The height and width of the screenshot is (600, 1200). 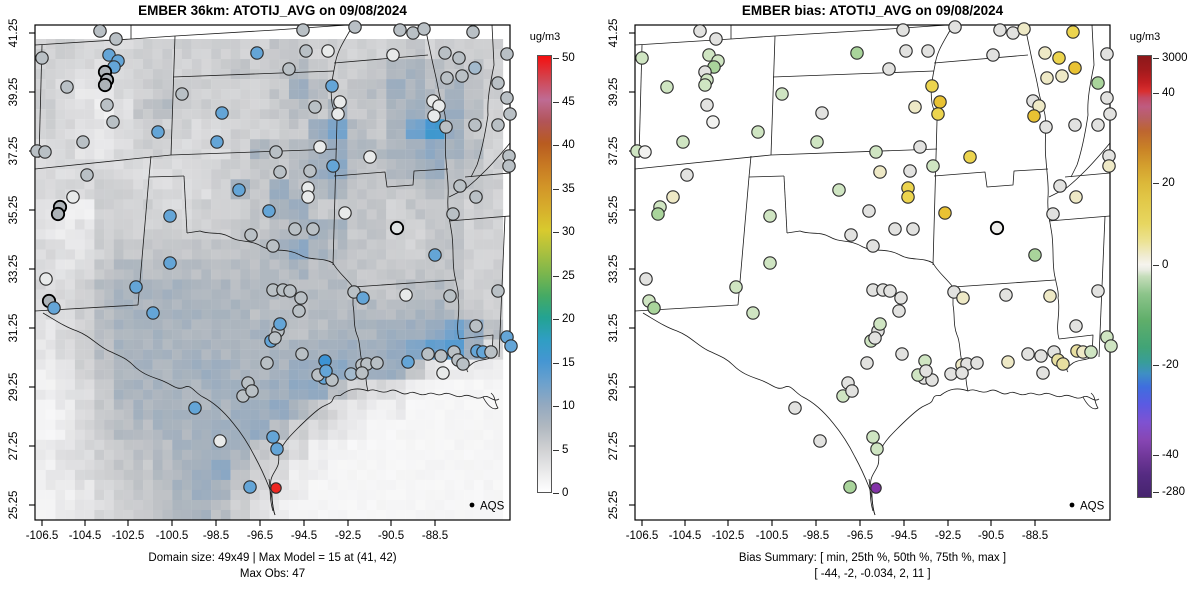 I want to click on colorbar-tick-label: 3000, so click(x=1175, y=58).